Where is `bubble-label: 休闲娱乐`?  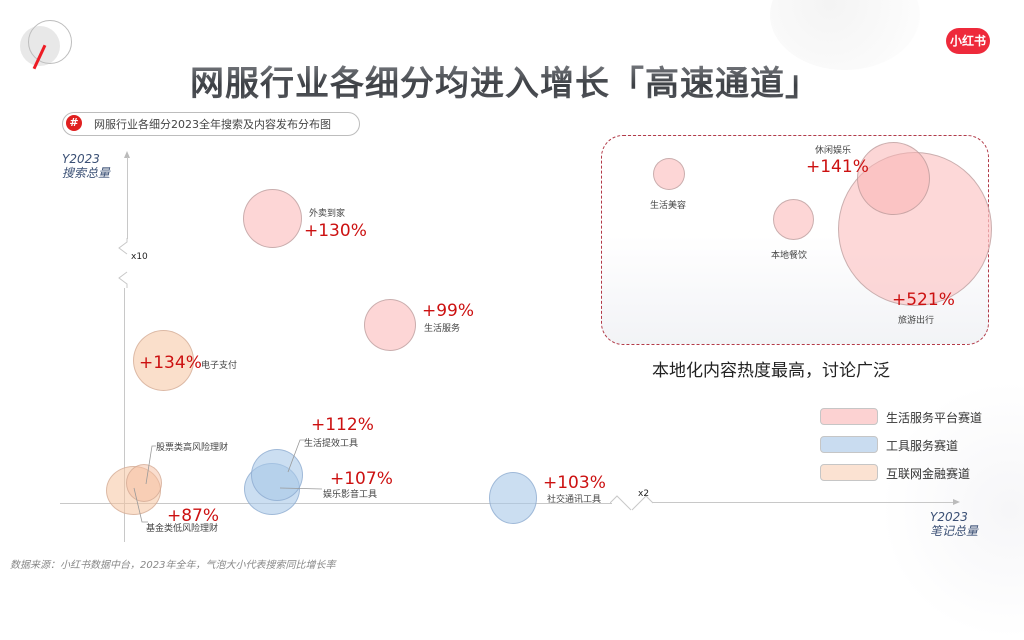 bubble-label: 休闲娱乐 is located at coordinates (833, 151).